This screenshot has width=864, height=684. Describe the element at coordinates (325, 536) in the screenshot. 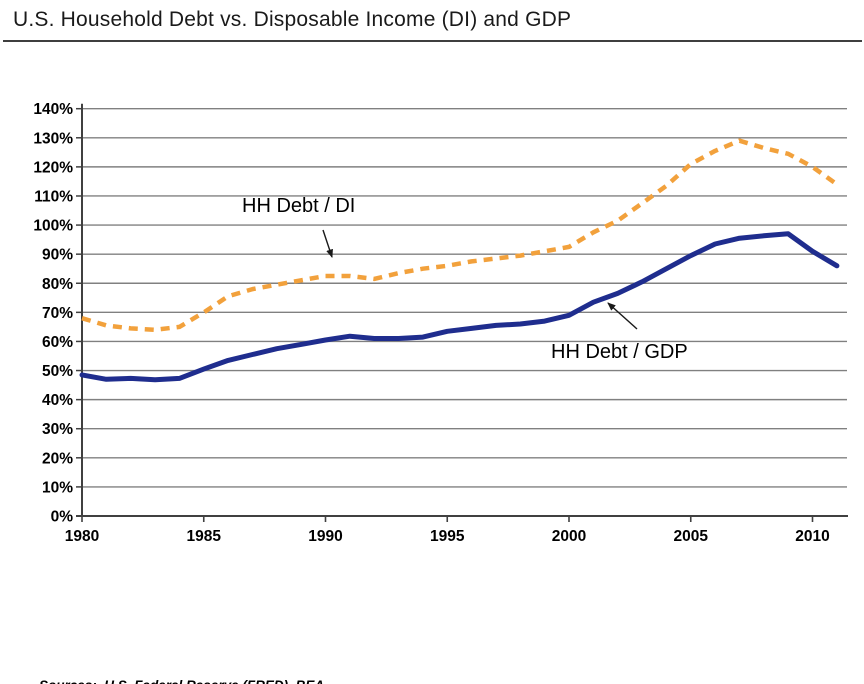

I see `x-tick-label: 1990` at that location.